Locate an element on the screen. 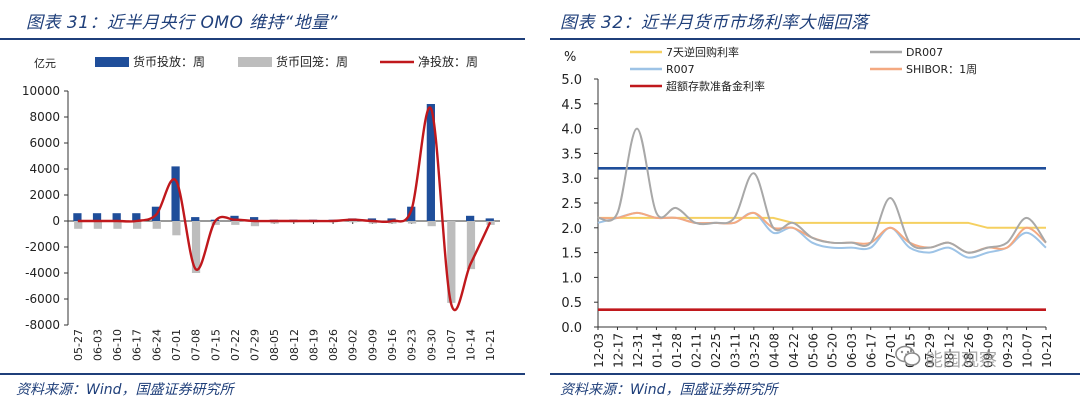 Image resolution: width=1080 pixels, height=407 pixels. y-tick-label: 5.0 is located at coordinates (571, 80).